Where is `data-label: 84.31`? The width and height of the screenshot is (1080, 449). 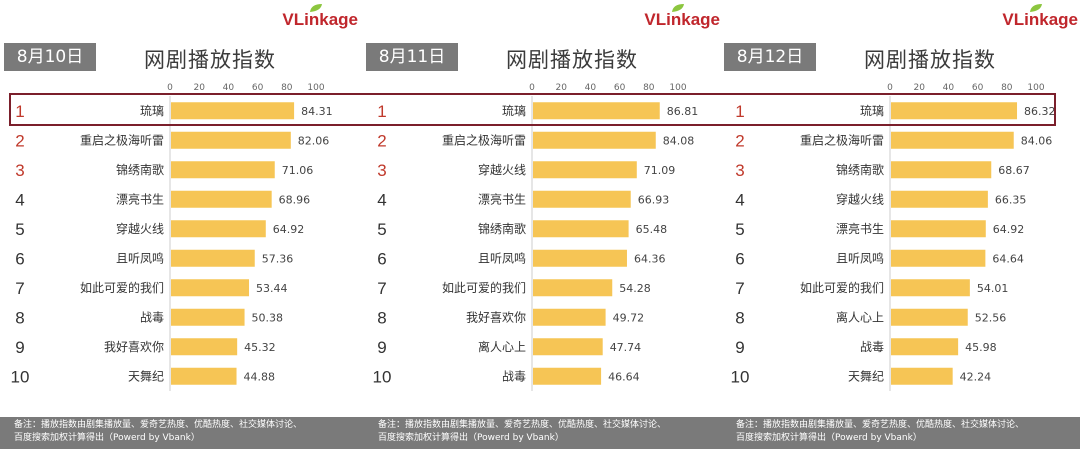 data-label: 84.31 is located at coordinates (317, 111).